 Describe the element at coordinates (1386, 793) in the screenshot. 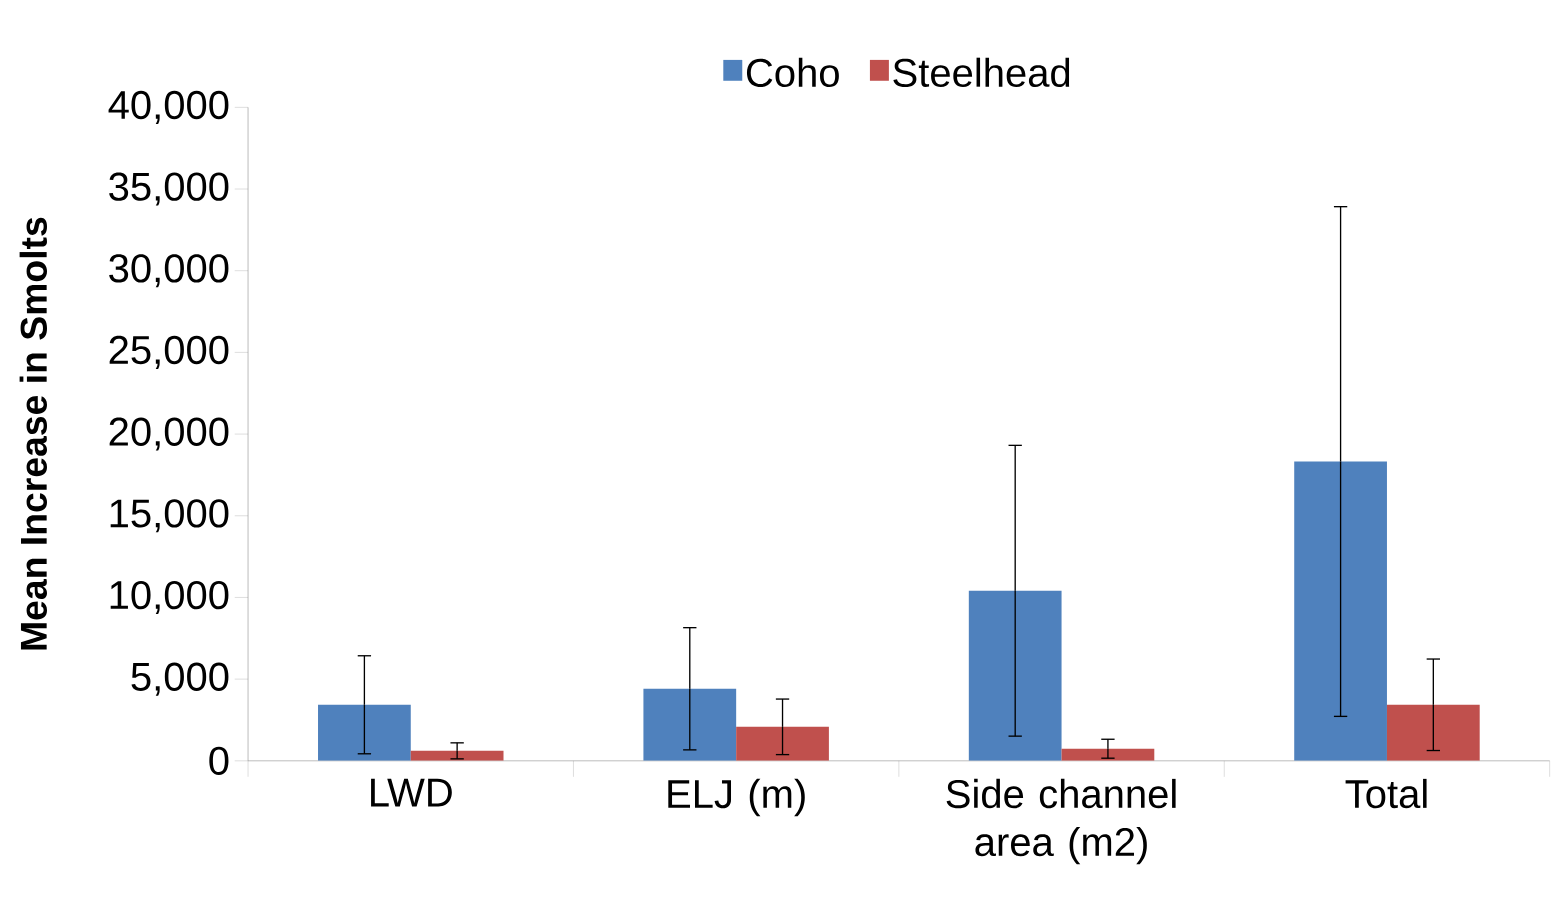

I see `x-tick-label: Total` at that location.